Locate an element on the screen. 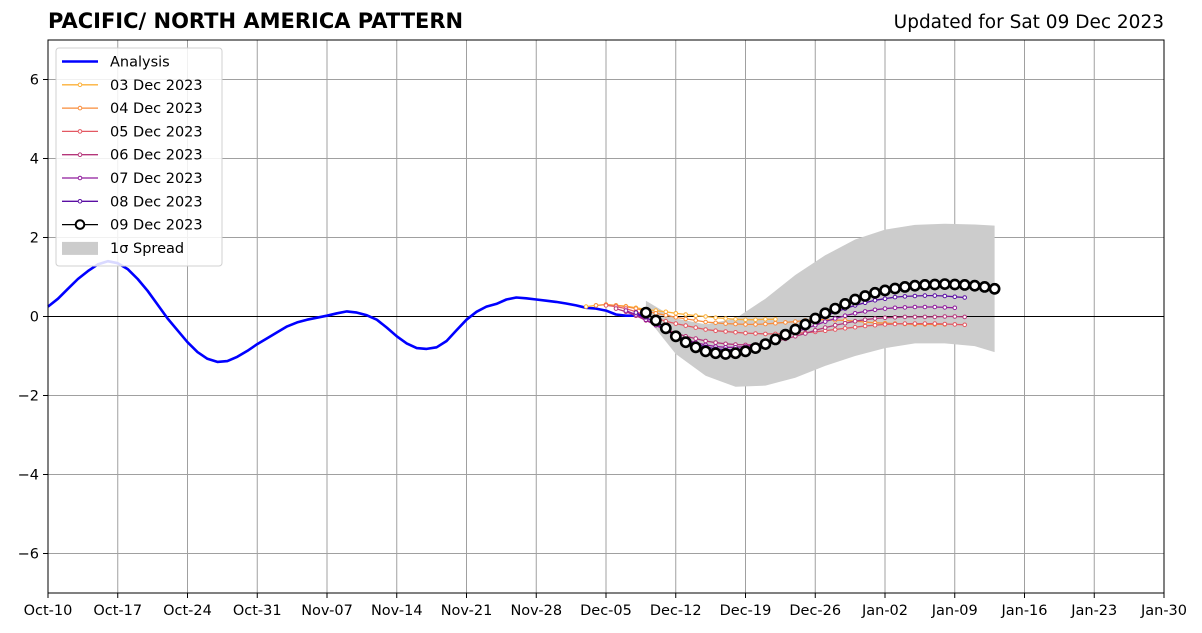  y-tick-label: −6 is located at coordinates (28, 555).